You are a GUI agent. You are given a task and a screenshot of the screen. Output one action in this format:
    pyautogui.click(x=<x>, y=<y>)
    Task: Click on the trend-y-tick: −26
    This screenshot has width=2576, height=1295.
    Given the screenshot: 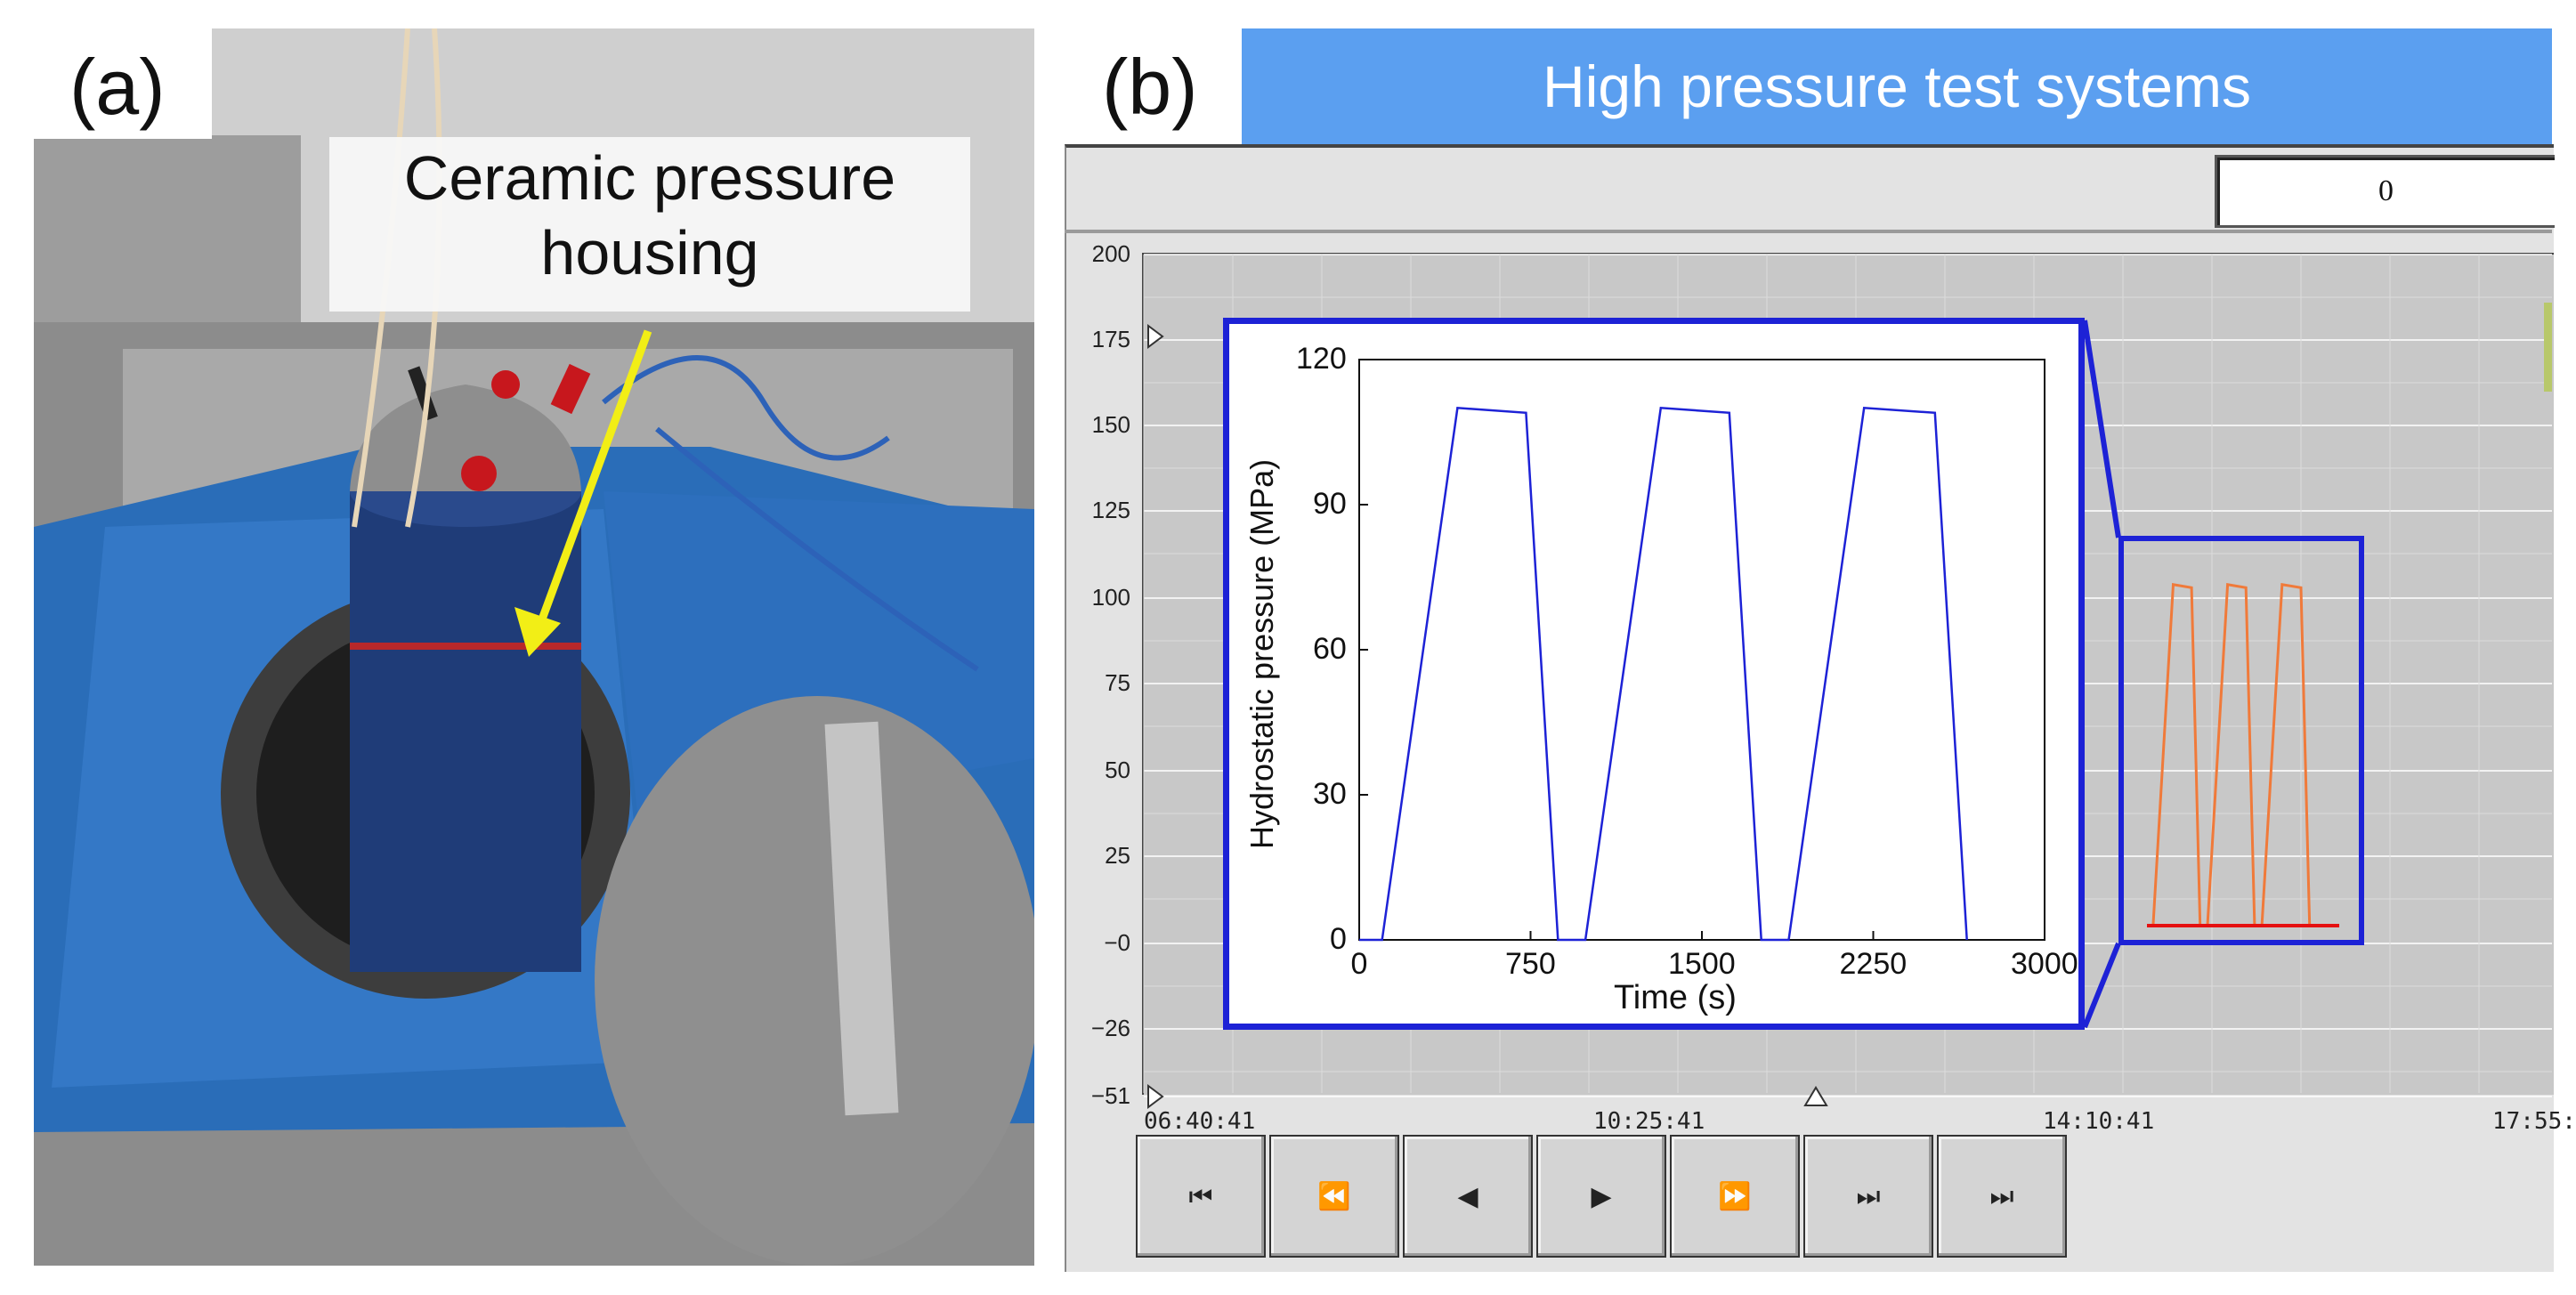 What is the action you would take?
    pyautogui.click(x=1110, y=1028)
    